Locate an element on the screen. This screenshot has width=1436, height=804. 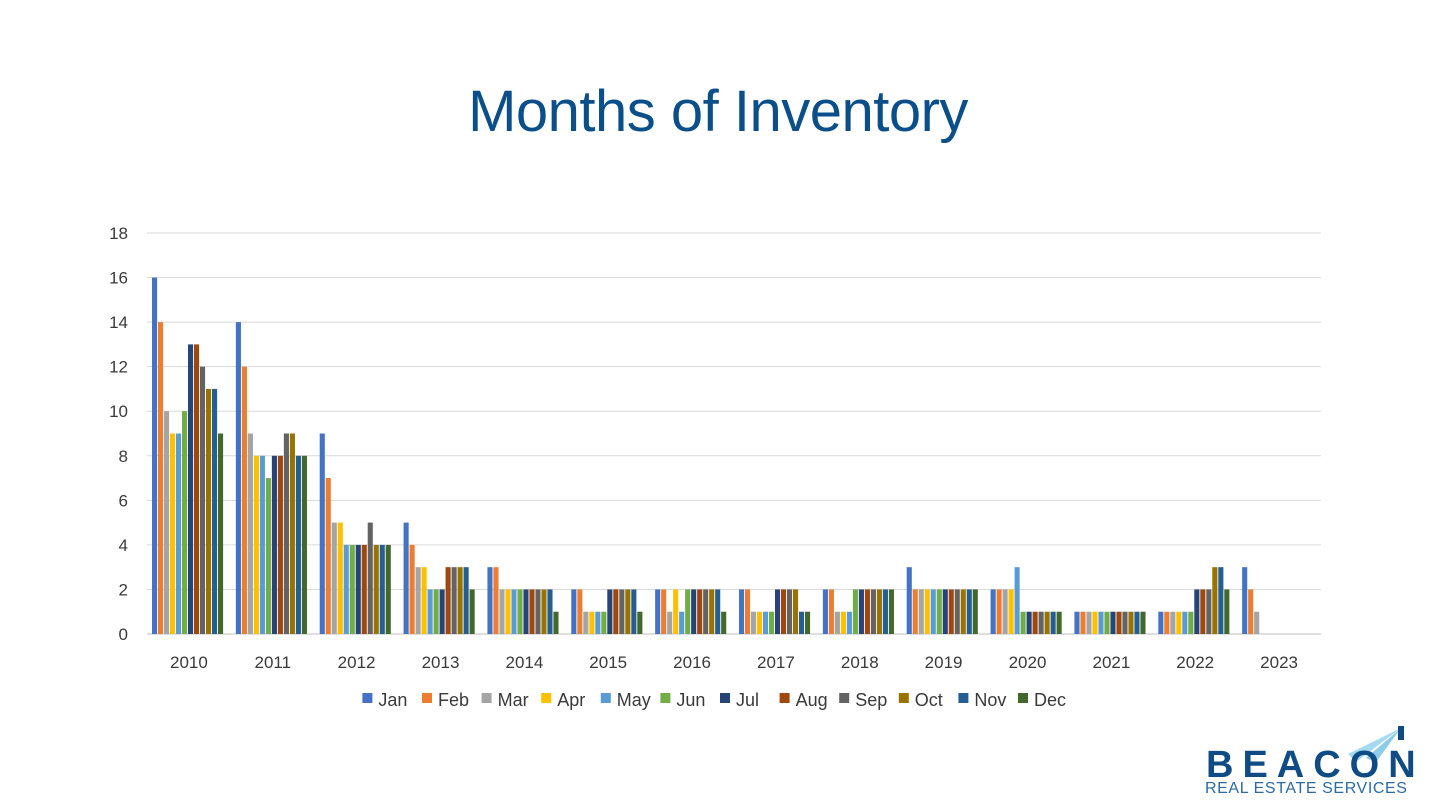
bar-jun-2010 is located at coordinates (185, 522).